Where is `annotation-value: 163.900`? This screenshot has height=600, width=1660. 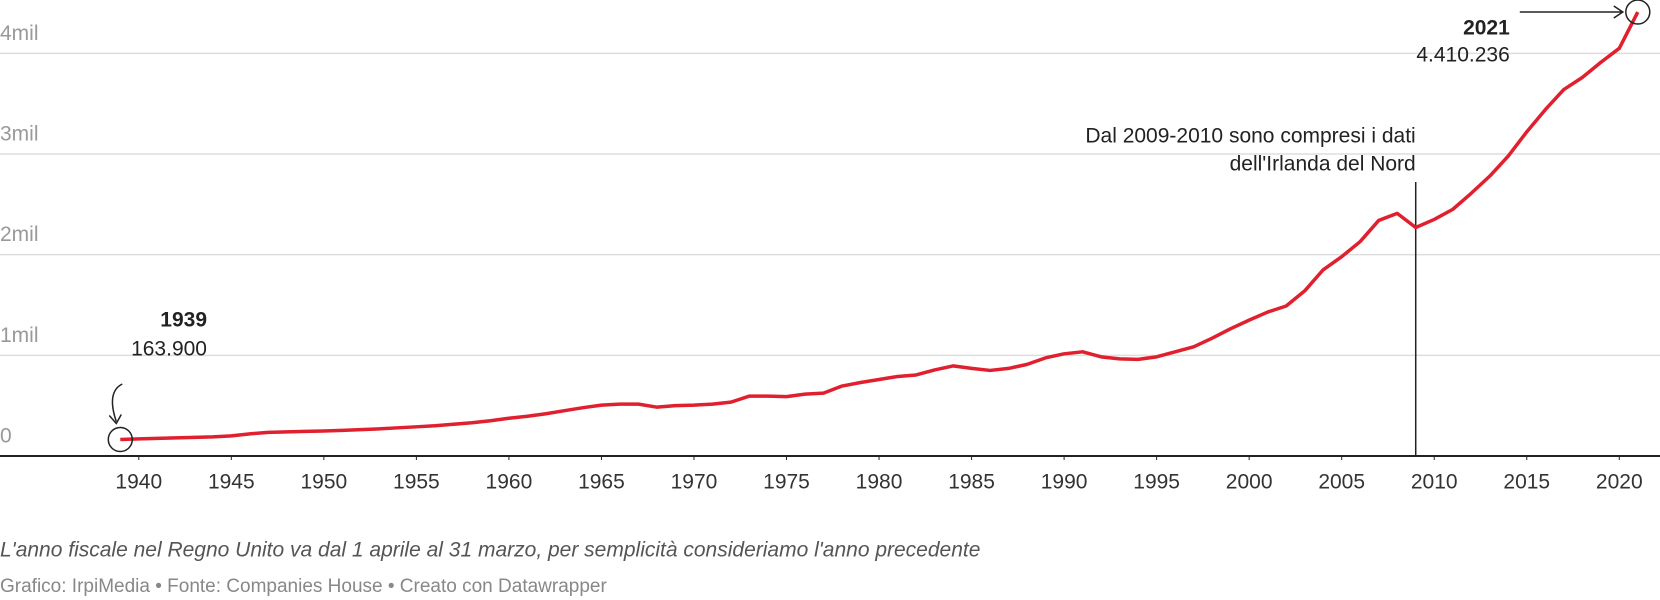
annotation-value: 163.900 is located at coordinates (169, 349).